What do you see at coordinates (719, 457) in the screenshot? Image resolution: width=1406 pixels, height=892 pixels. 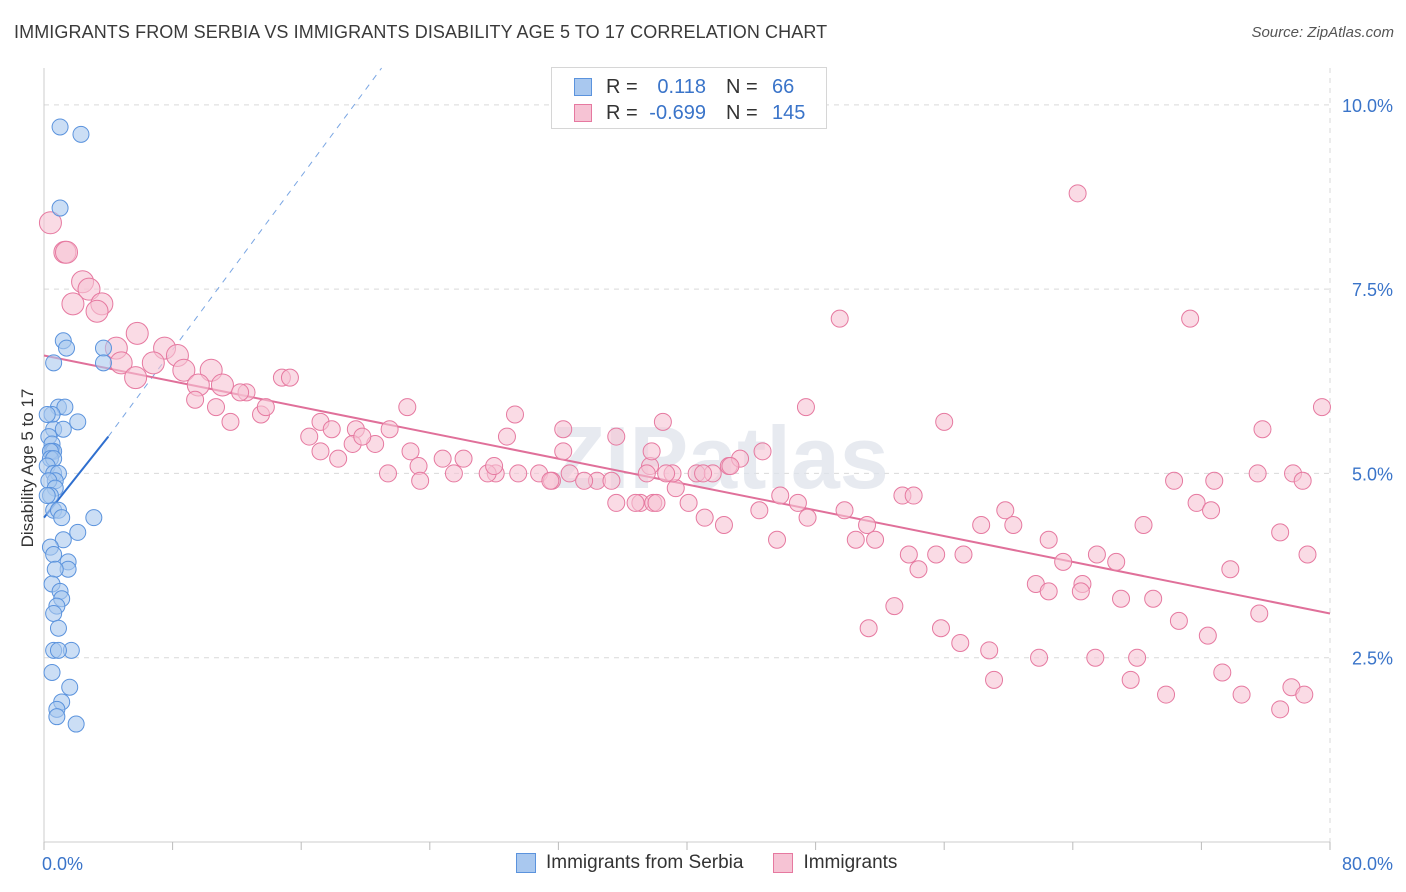 I see `watermark: ZIPatlas` at bounding box center [719, 457].